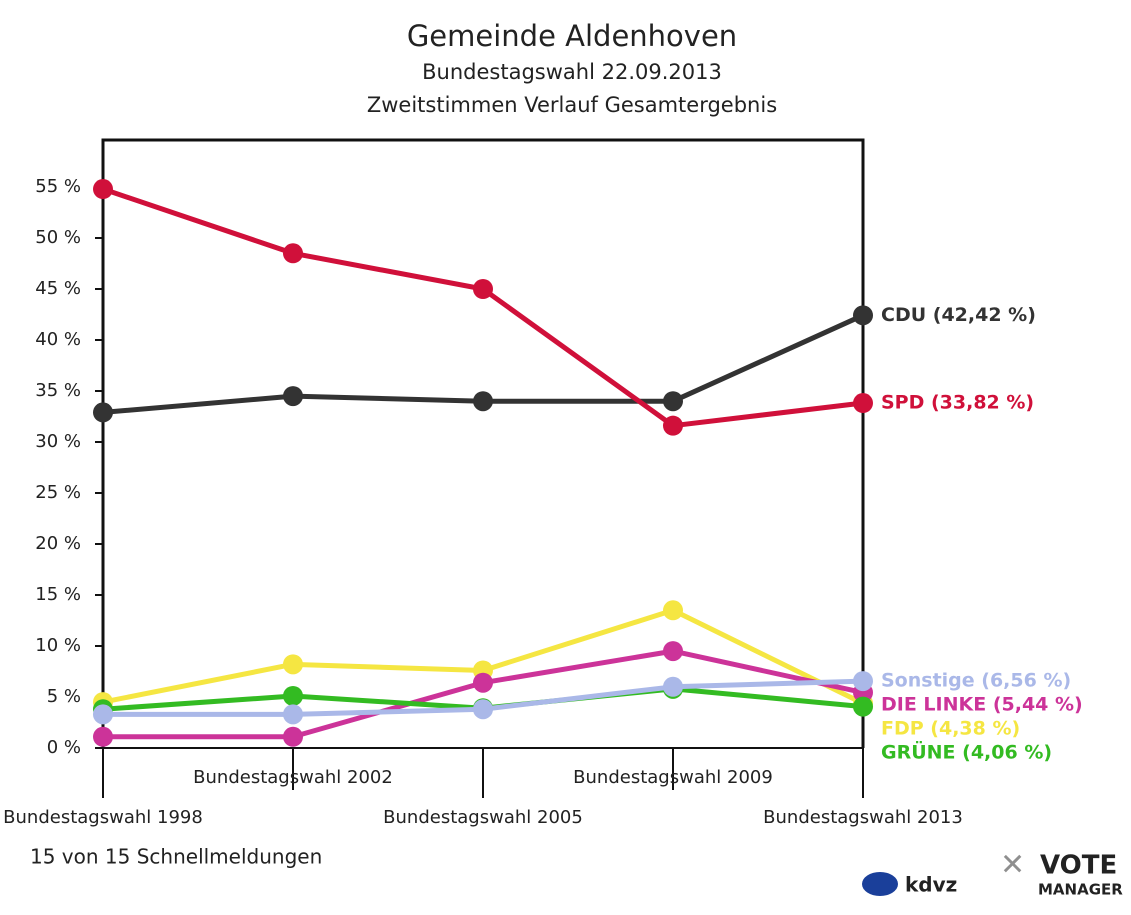  Describe the element at coordinates (483, 817) in the screenshot. I see `x-tick-label: Bundestagswahl 2005` at that location.